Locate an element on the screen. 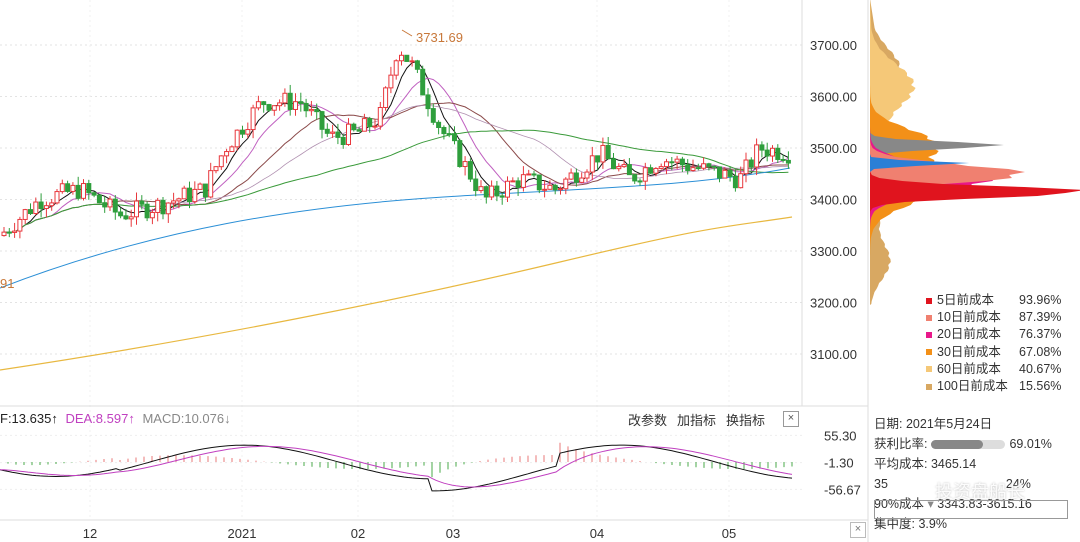  price-tick-label: 3700.00 is located at coordinates (833, 45).